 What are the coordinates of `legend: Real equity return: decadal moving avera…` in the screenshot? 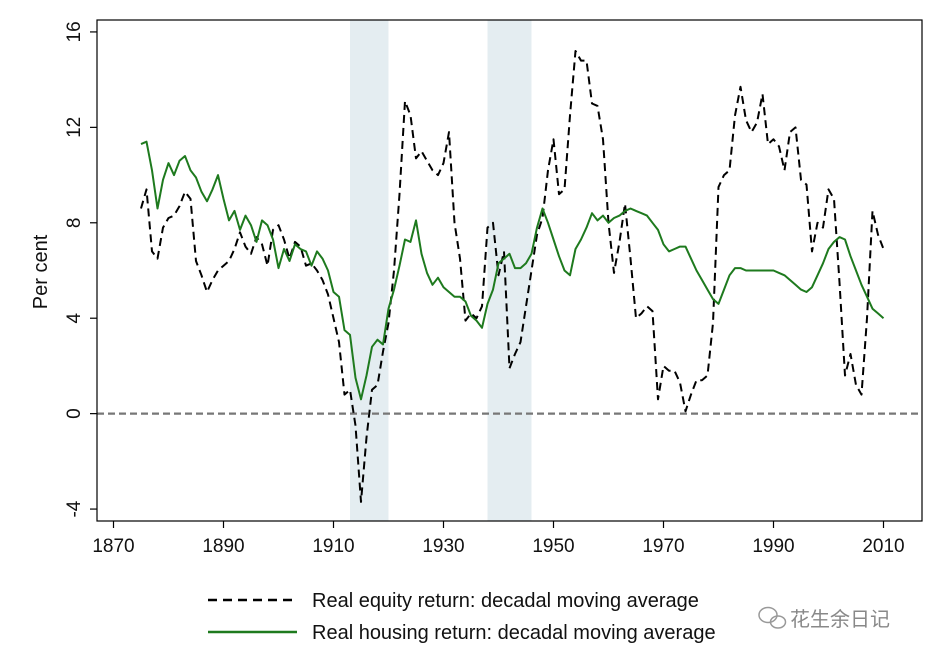 It's located at (462, 617).